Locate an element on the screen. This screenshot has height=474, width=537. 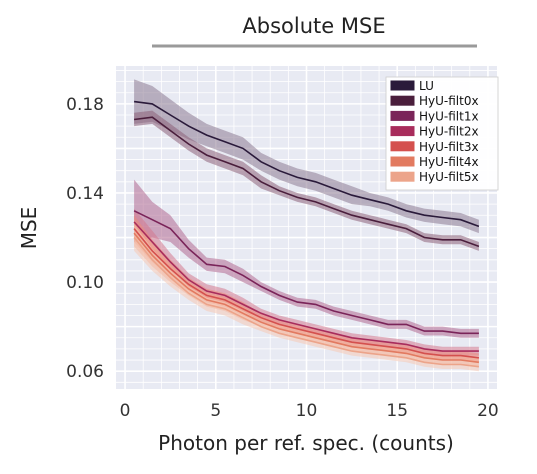
legend-label: HyU-filt5x is located at coordinates (449, 177).